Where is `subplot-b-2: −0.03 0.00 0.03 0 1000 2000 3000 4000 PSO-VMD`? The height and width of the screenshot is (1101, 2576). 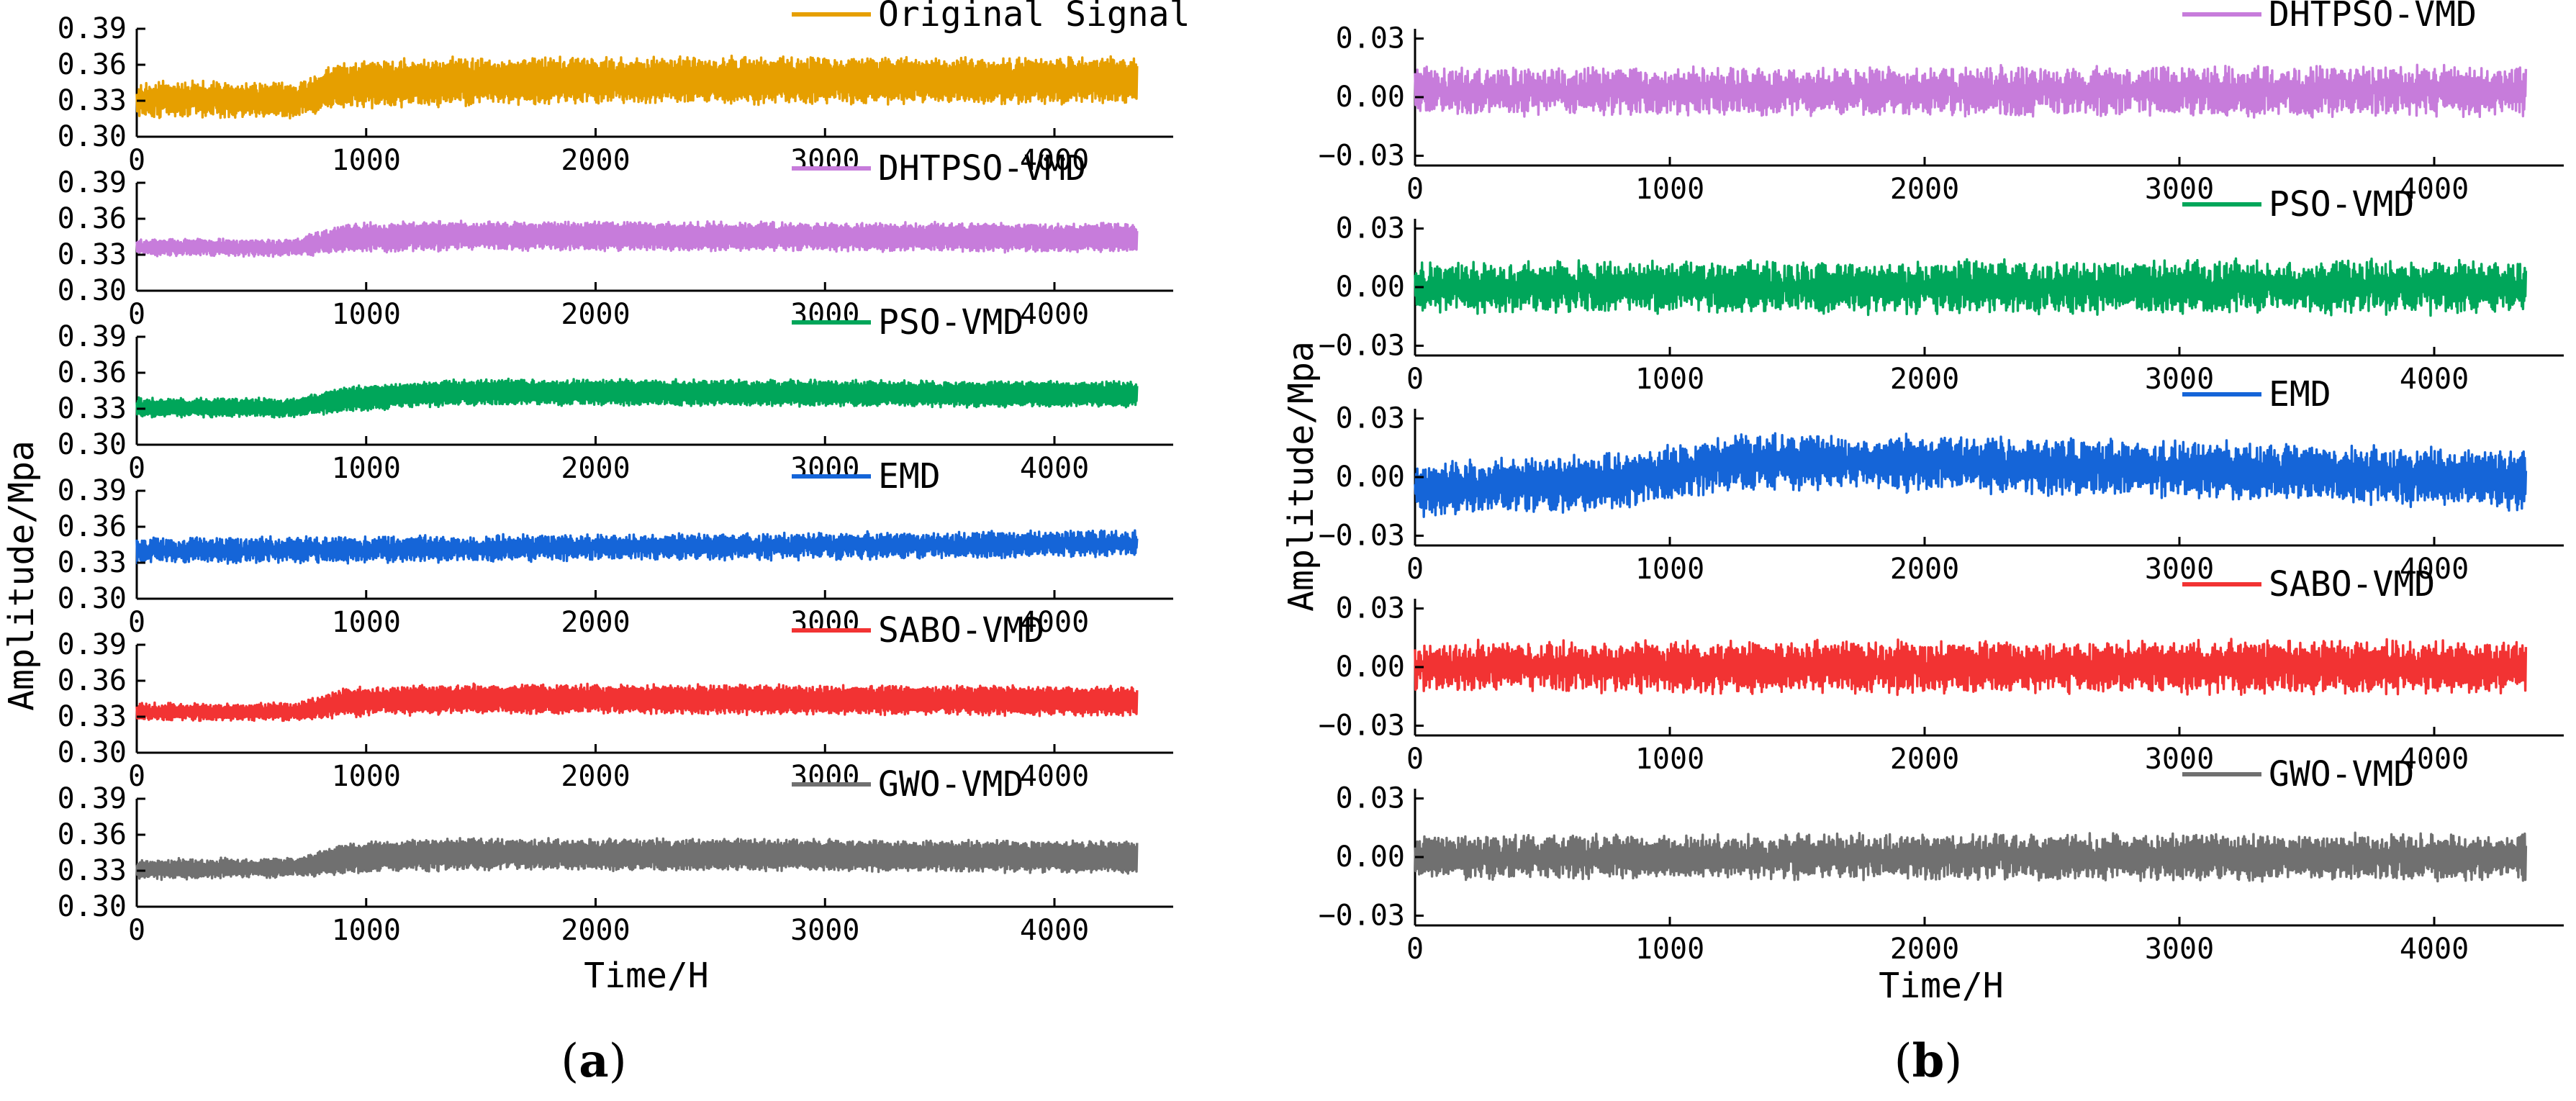 subplot-b-2: −0.03 0.00 0.03 0 1000 2000 3000 4000 PSO-VMD is located at coordinates (1941, 290).